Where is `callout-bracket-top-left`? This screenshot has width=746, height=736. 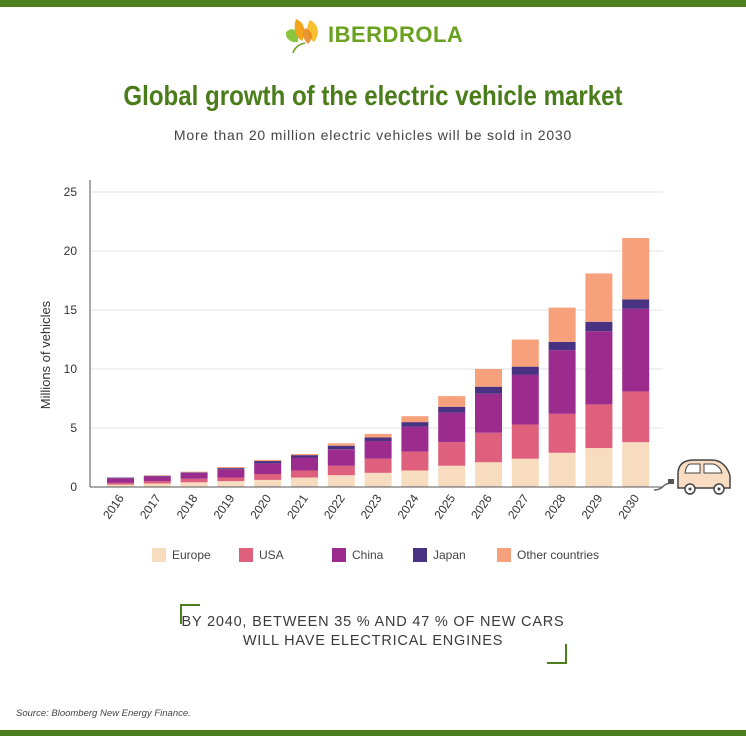
callout-bracket-top-left is located at coordinates (190, 614).